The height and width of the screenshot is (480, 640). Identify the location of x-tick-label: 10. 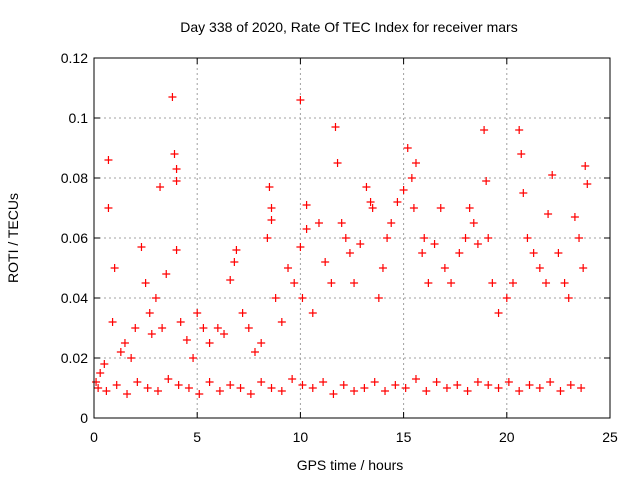
(301, 437).